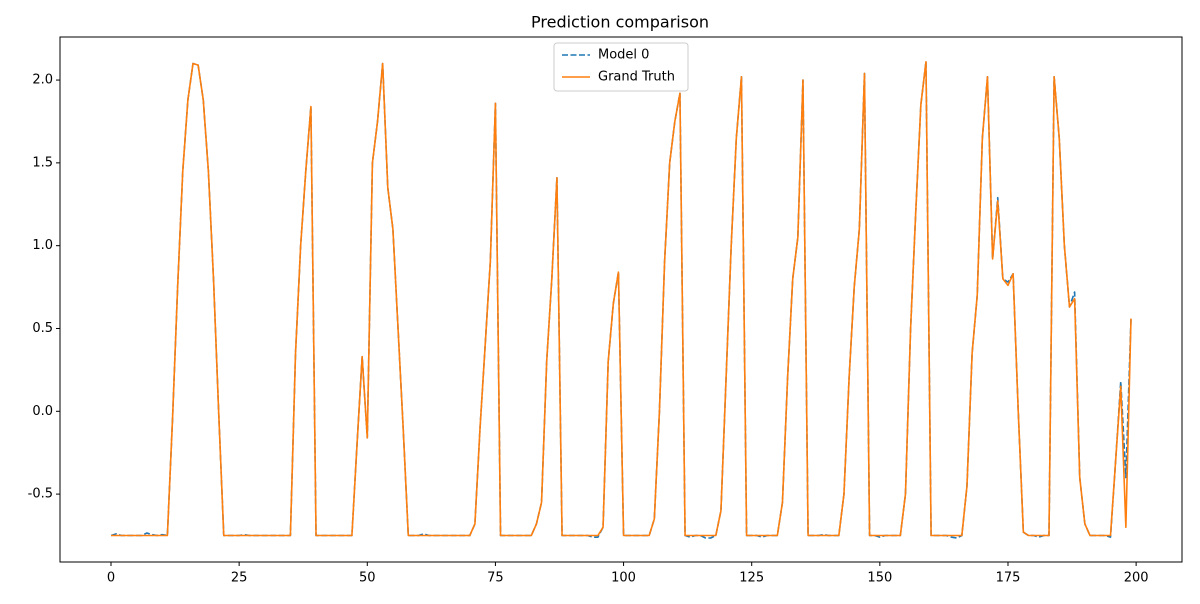 This screenshot has height=604, width=1200. Describe the element at coordinates (42, 80) in the screenshot. I see `y-tick-label: 2.0` at that location.